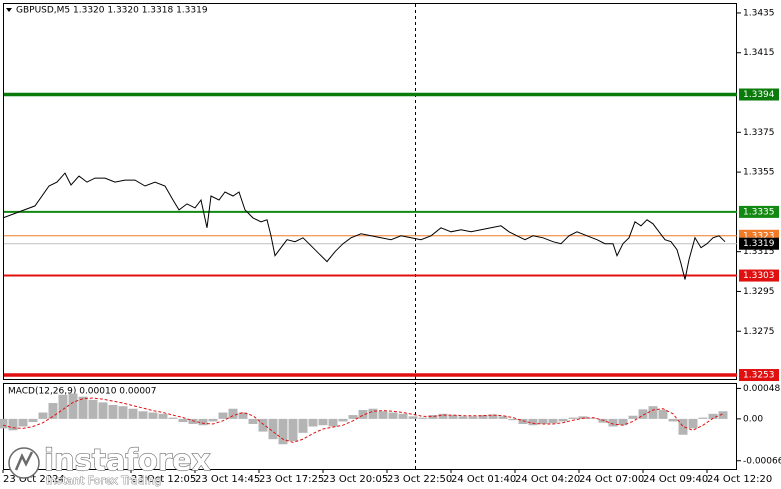 The width and height of the screenshot is (781, 489). I want to click on last-price-tag, so click(759, 243).